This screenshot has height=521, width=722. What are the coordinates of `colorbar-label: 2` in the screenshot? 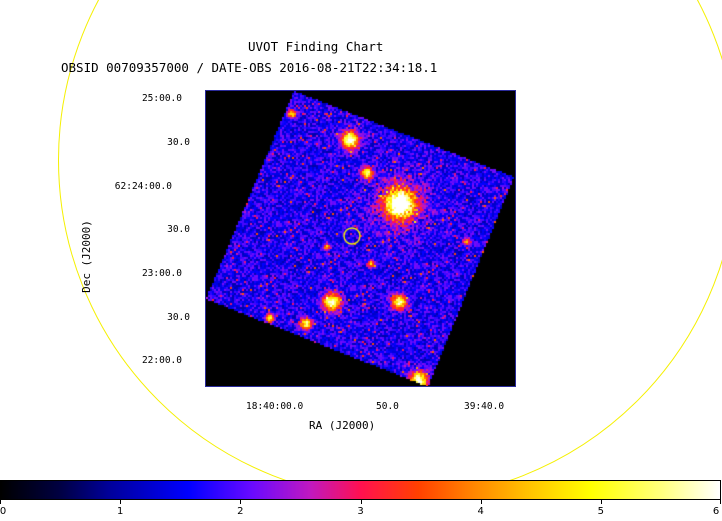 It's located at (240, 511).